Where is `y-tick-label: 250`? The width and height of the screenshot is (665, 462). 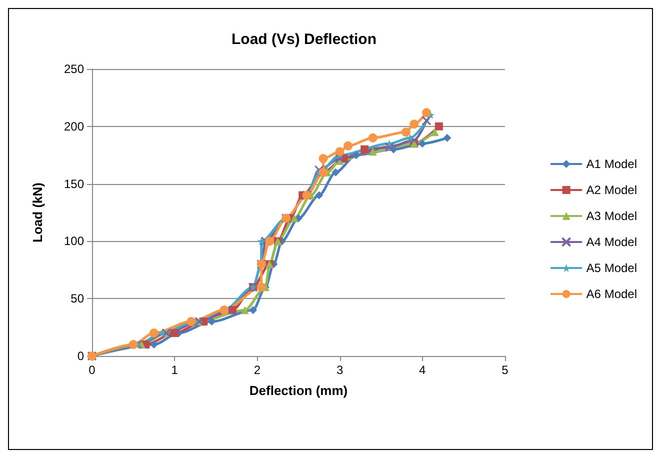 y-tick-label: 250 is located at coordinates (74, 69).